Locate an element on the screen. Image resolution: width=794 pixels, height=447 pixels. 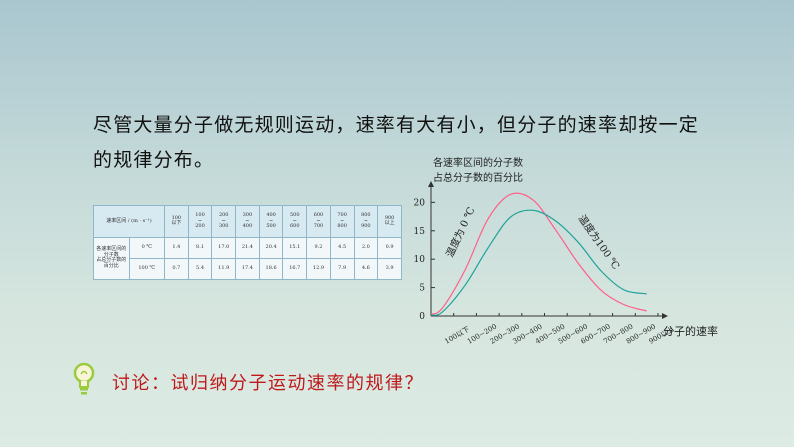
table-range-4: 400 ~500 is located at coordinates (271, 221).